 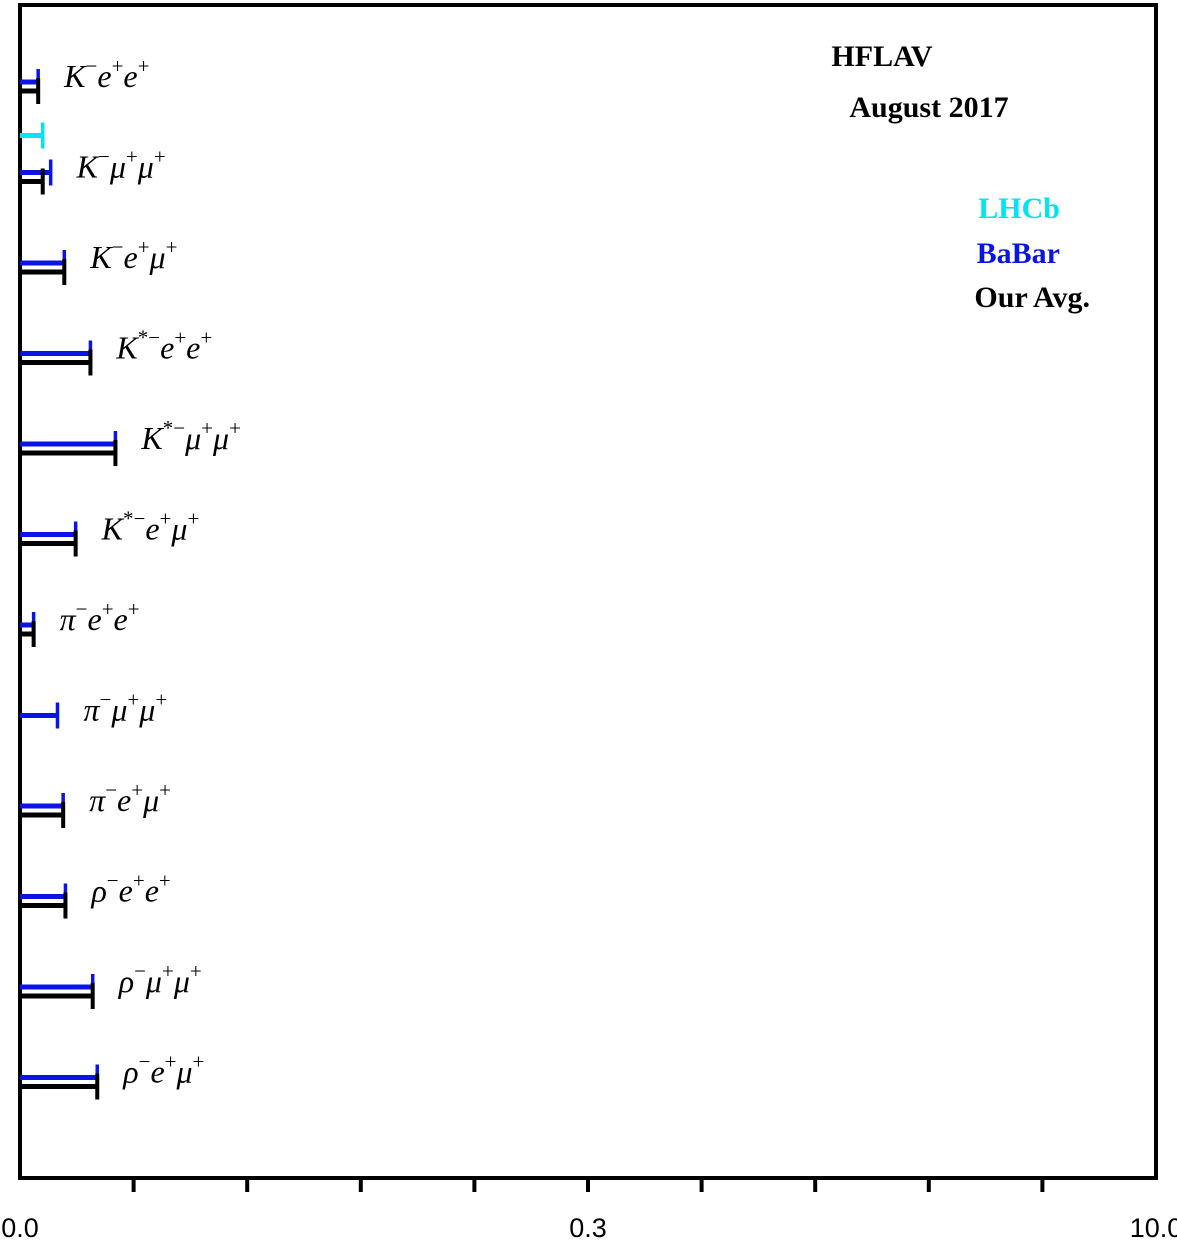 I want to click on decay-label: K−e+e+, so click(x=106, y=74).